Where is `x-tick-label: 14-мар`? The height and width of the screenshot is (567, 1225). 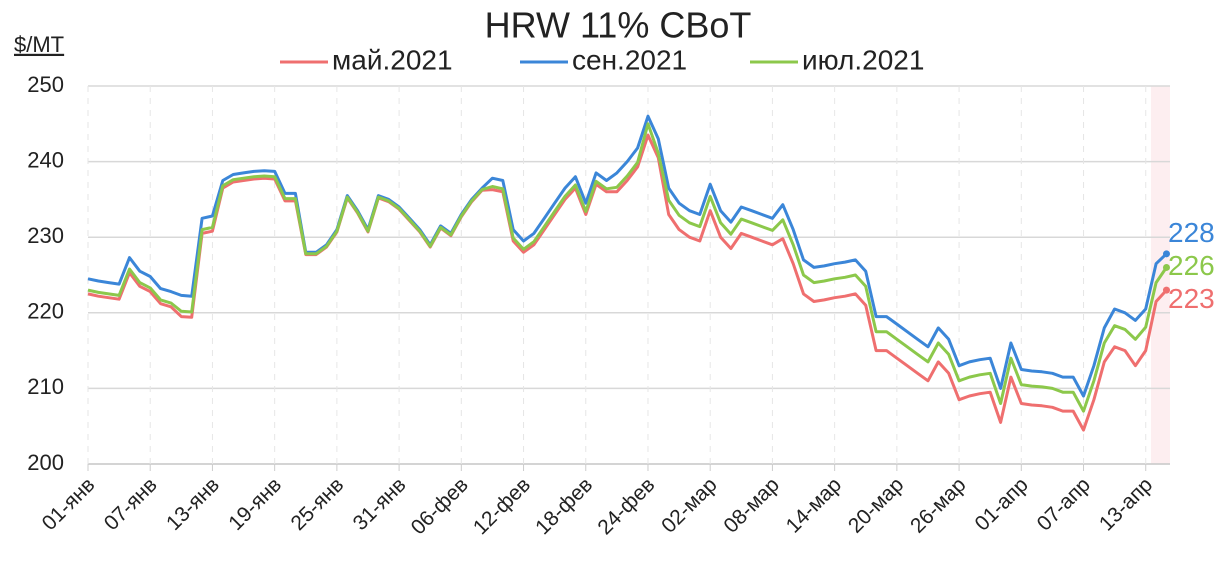
x-tick-label: 14-мар is located at coordinates (814, 505).